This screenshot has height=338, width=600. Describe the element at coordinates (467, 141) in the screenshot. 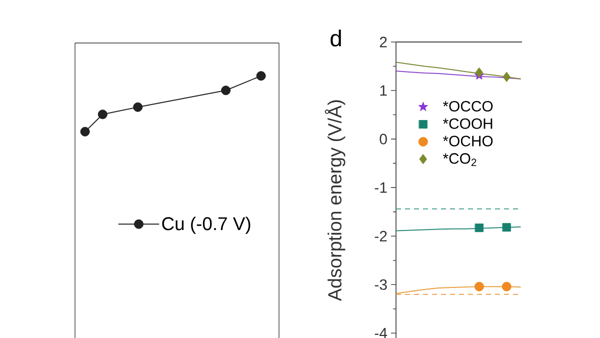

I see `legend-label: *OCHO` at that location.